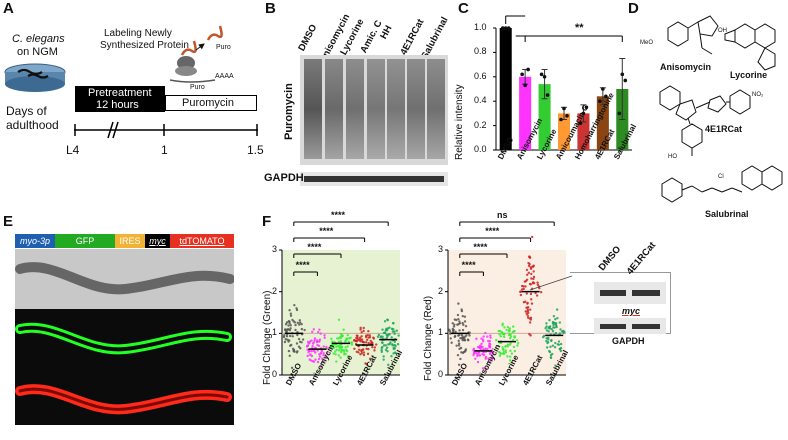 This screenshot has height=440, width=788. What do you see at coordinates (275, 332) in the screenshot?
I see `y-tick-label: 1` at bounding box center [275, 332].